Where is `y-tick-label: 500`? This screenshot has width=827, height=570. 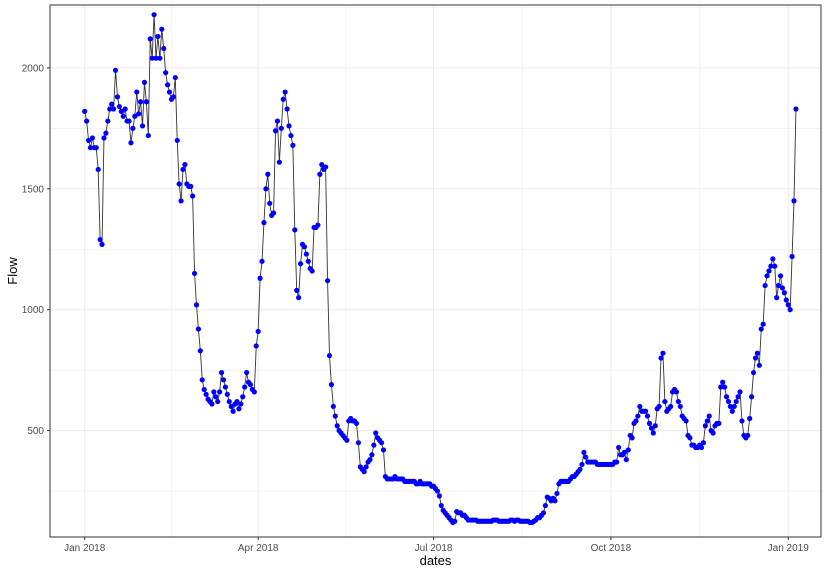
y-tick-label: 500 is located at coordinates (35, 431).